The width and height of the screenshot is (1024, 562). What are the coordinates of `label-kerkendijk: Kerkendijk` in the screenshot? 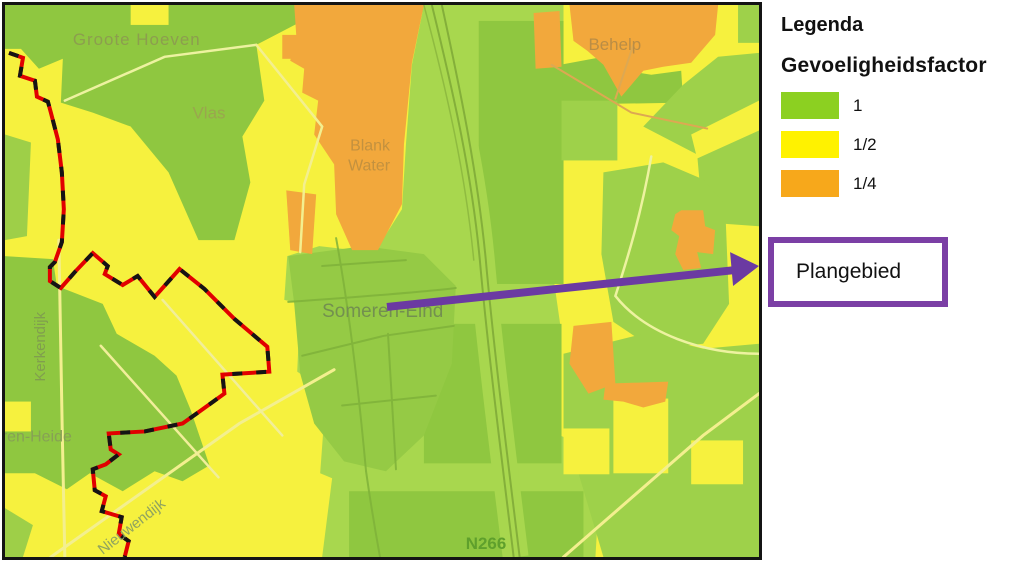 It's located at (40, 346).